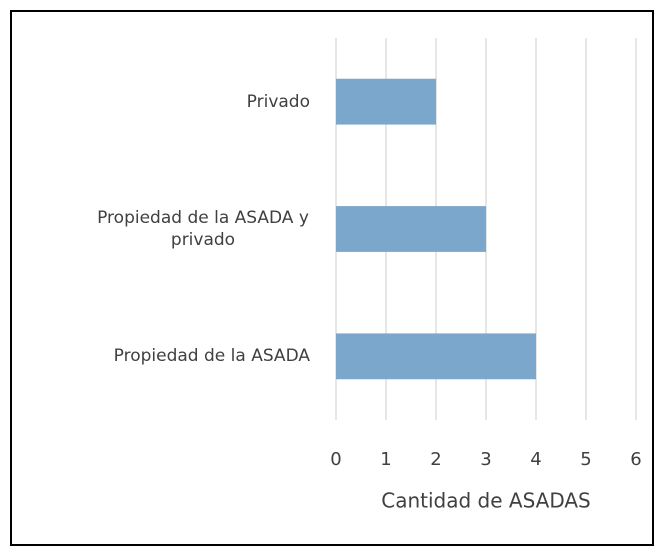  Describe the element at coordinates (335, 459) in the screenshot. I see `x-tick-label: 0` at that location.